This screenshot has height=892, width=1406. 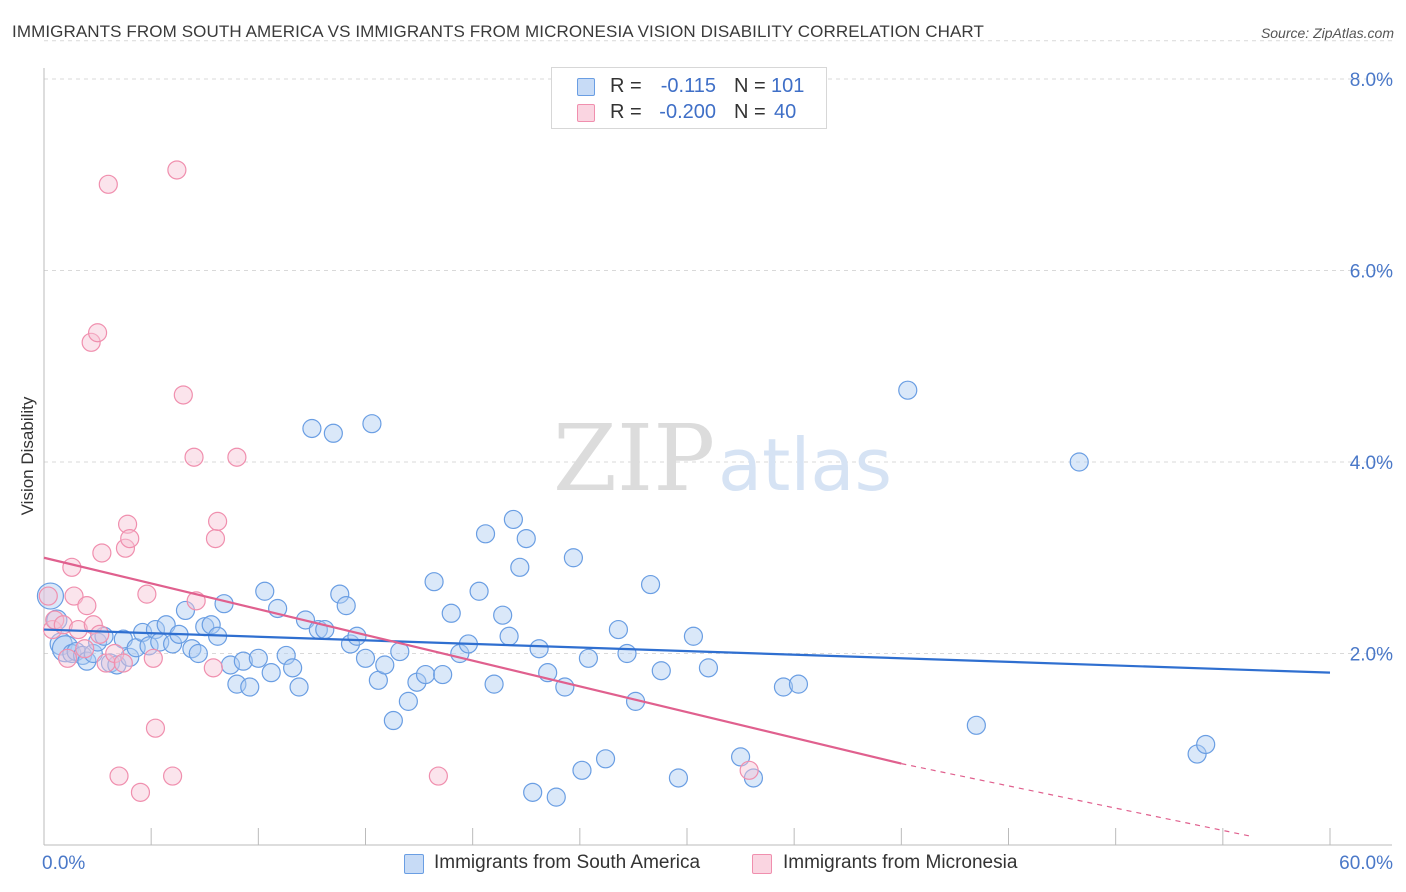 What do you see at coordinates (586, 113) in the screenshot?
I see `legend-swatch-pink` at bounding box center [586, 113].